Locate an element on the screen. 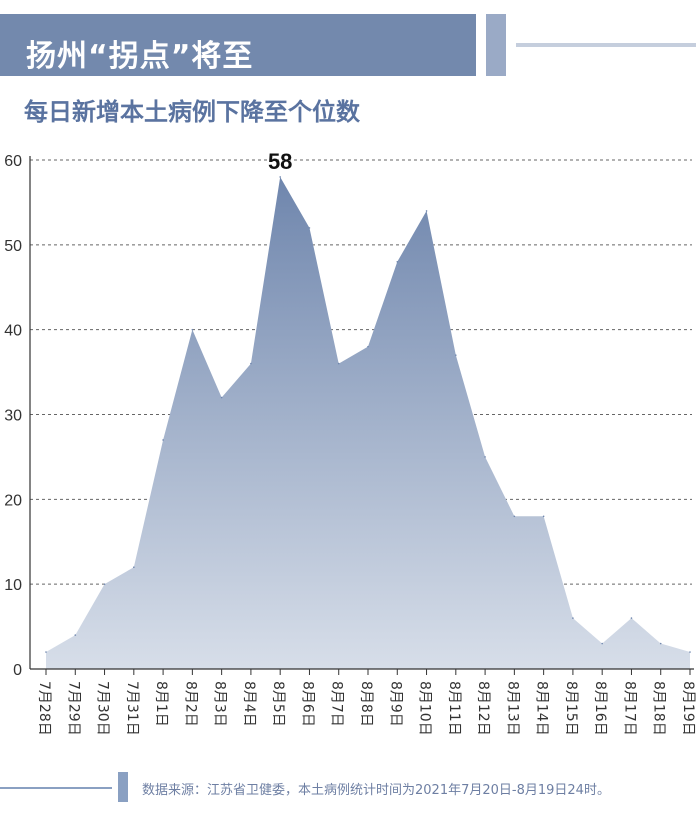 This screenshot has width=700, height=828. y-tick-label-20: 20 is located at coordinates (13, 500).